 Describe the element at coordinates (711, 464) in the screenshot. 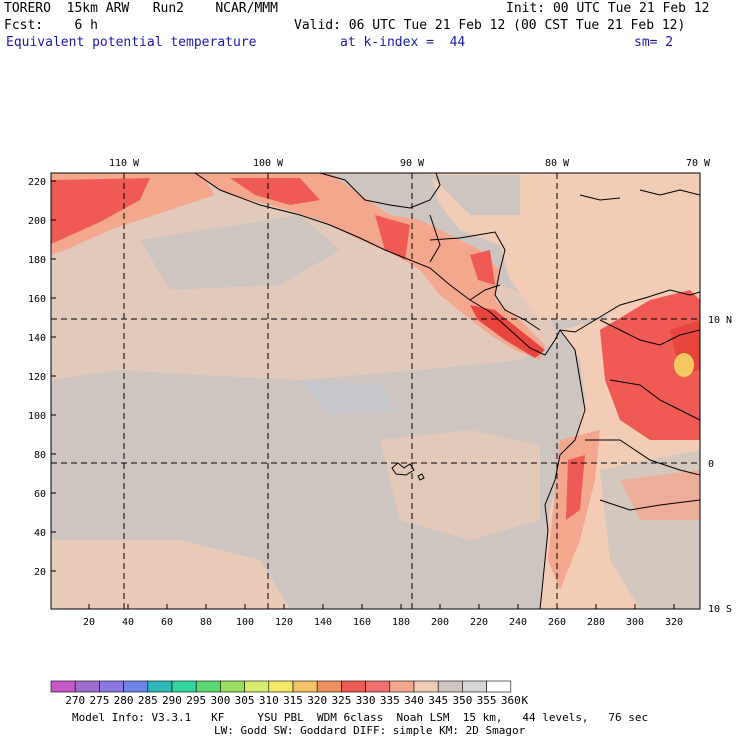

I see `lat-label: 0` at that location.